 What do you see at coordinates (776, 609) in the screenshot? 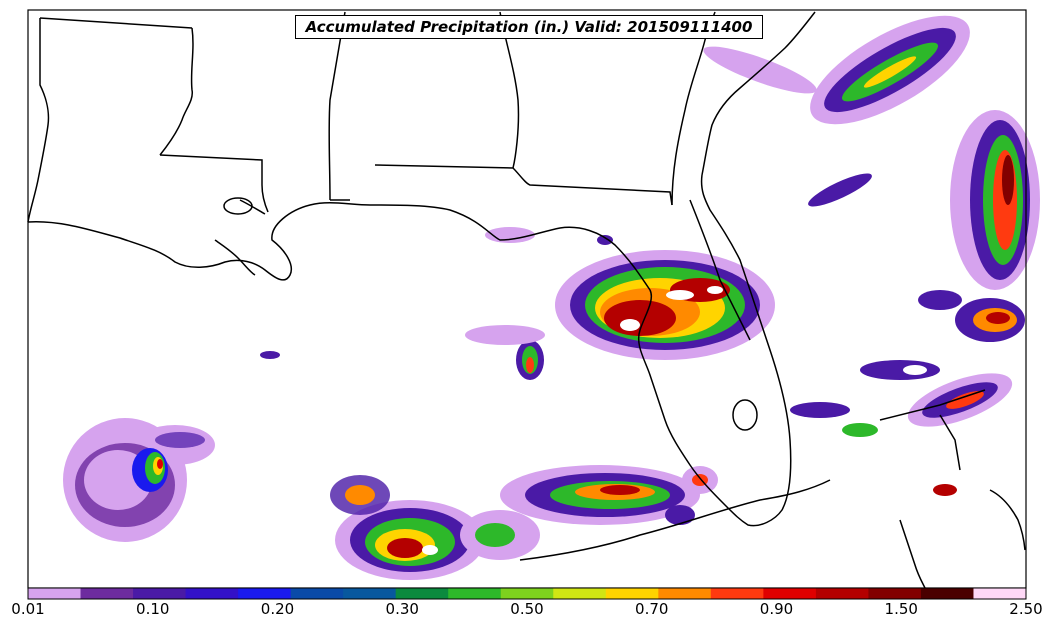
I see `colorbar-tick-label: 0.90` at bounding box center [776, 609].